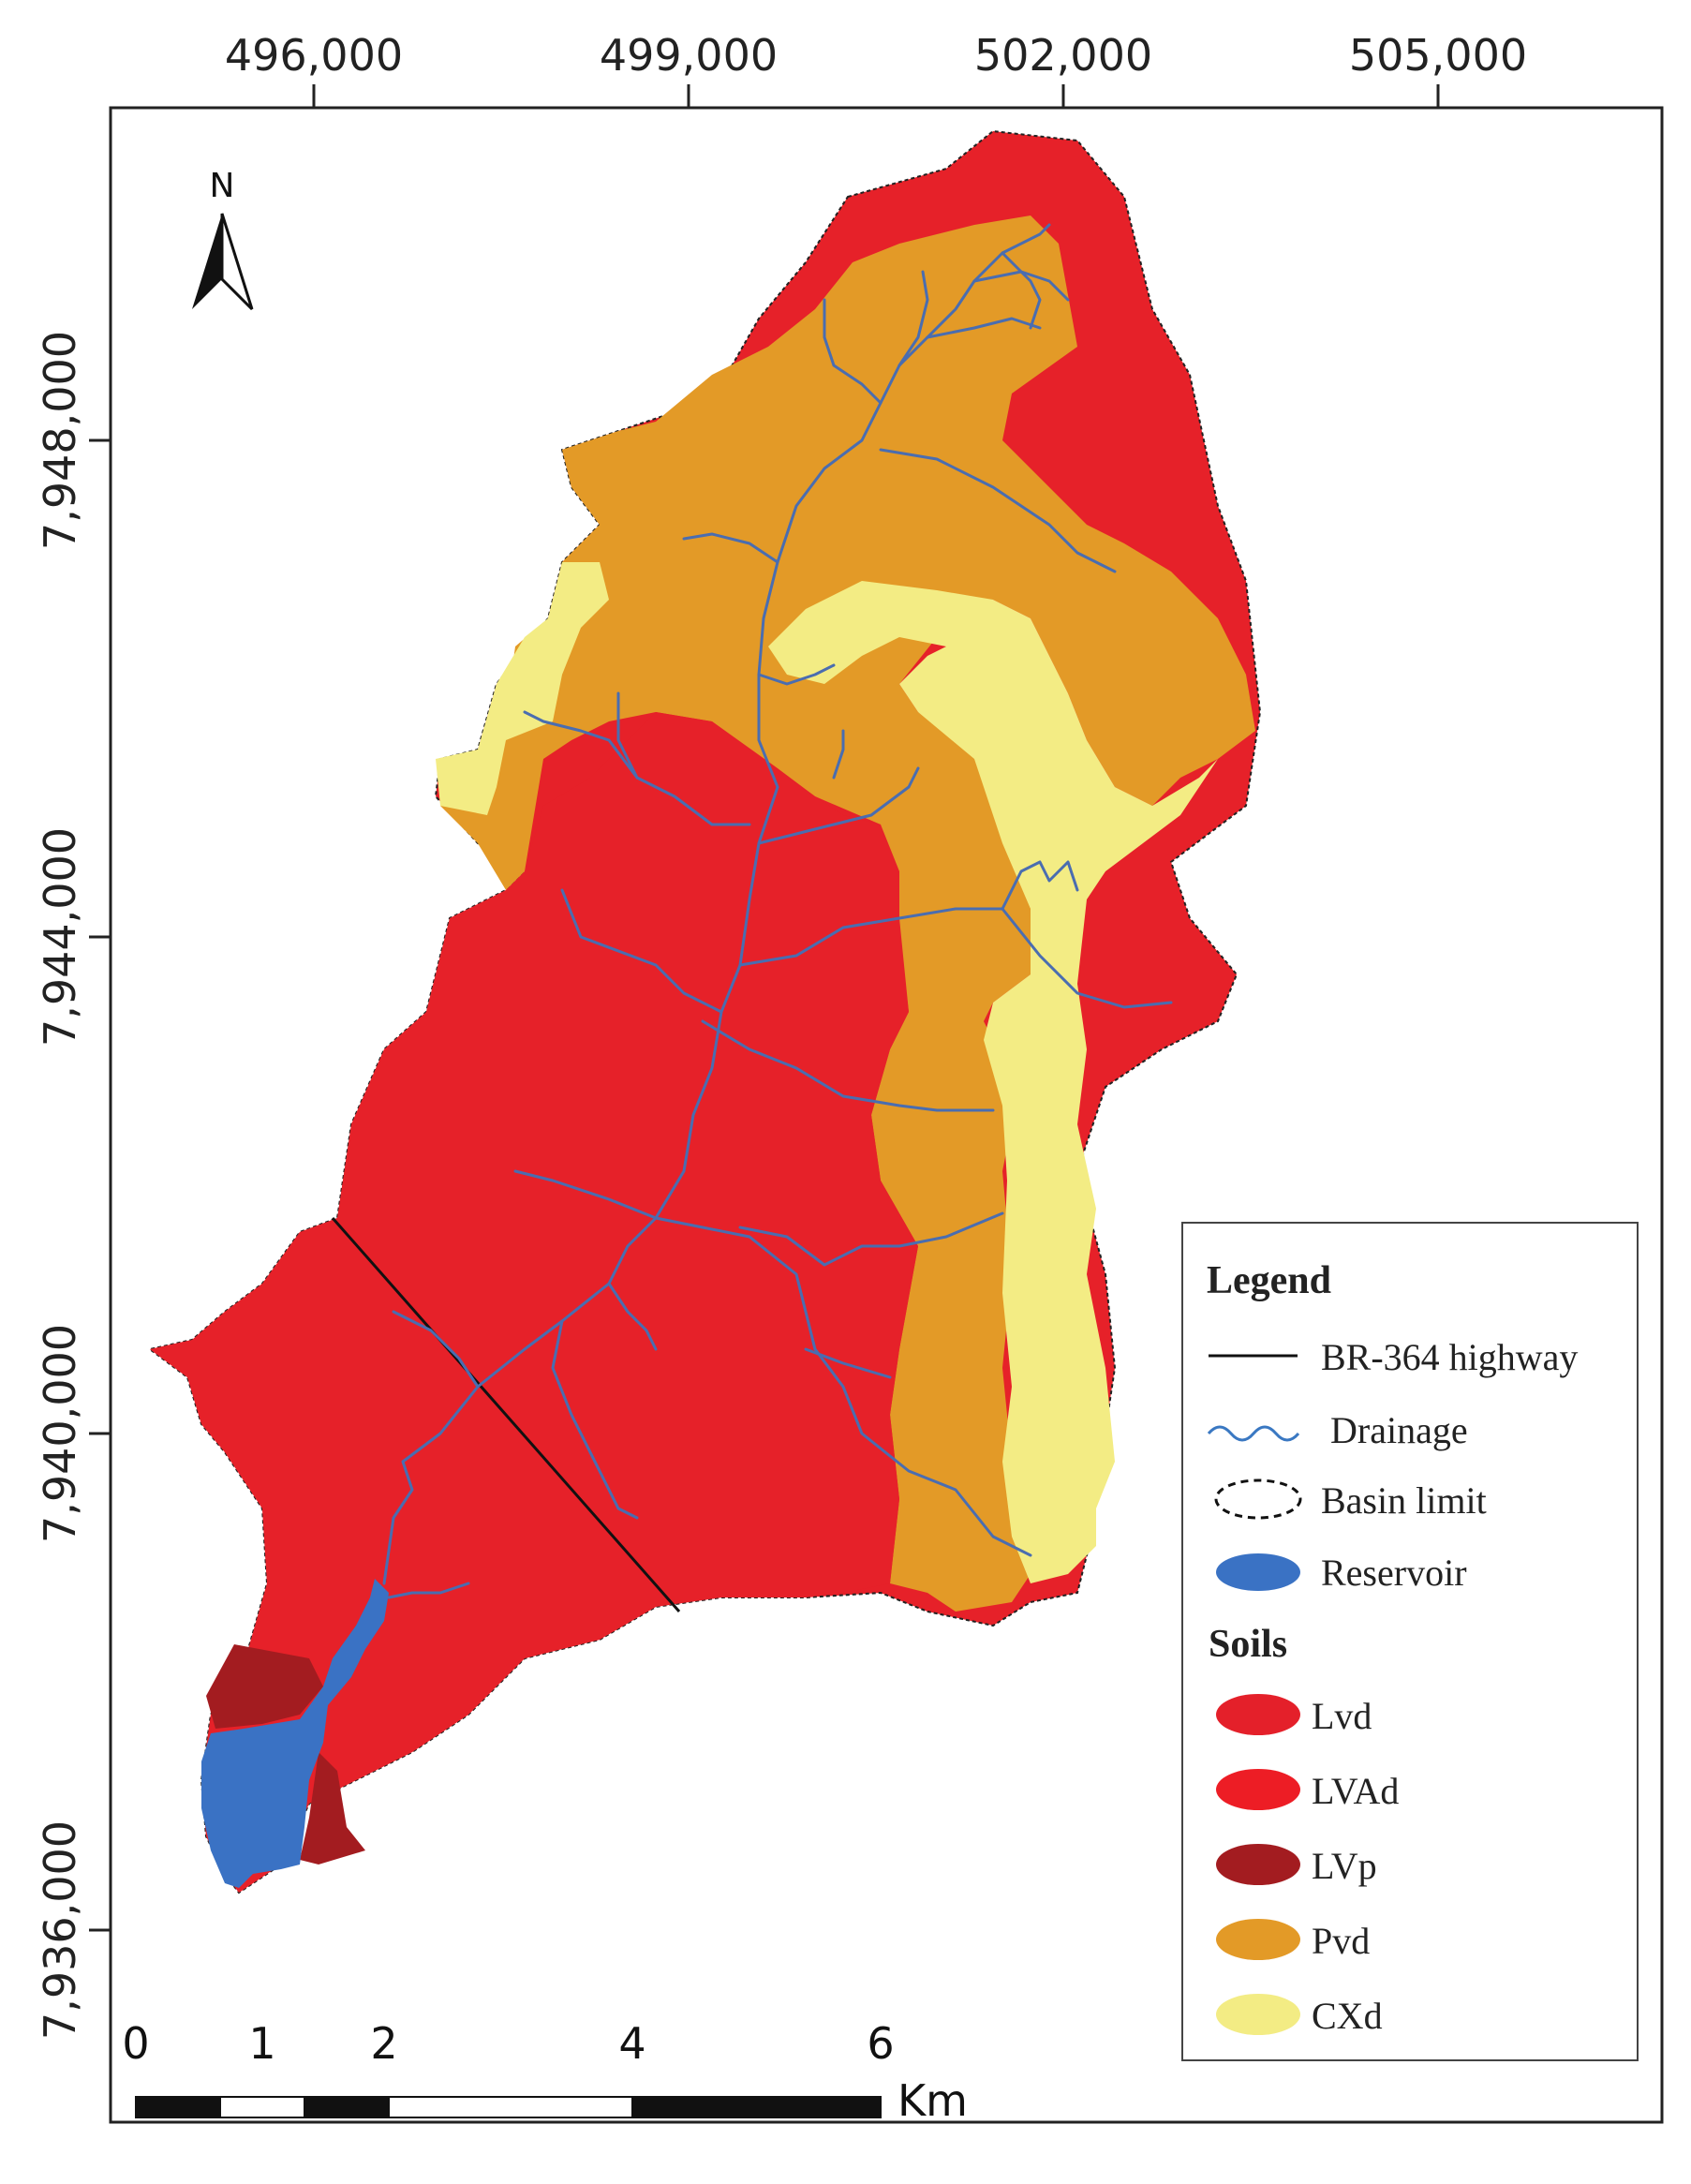 The width and height of the screenshot is (1691, 2184). What do you see at coordinates (1344, 1866) in the screenshot?
I see `legend-lvp-label: LVp` at bounding box center [1344, 1866].